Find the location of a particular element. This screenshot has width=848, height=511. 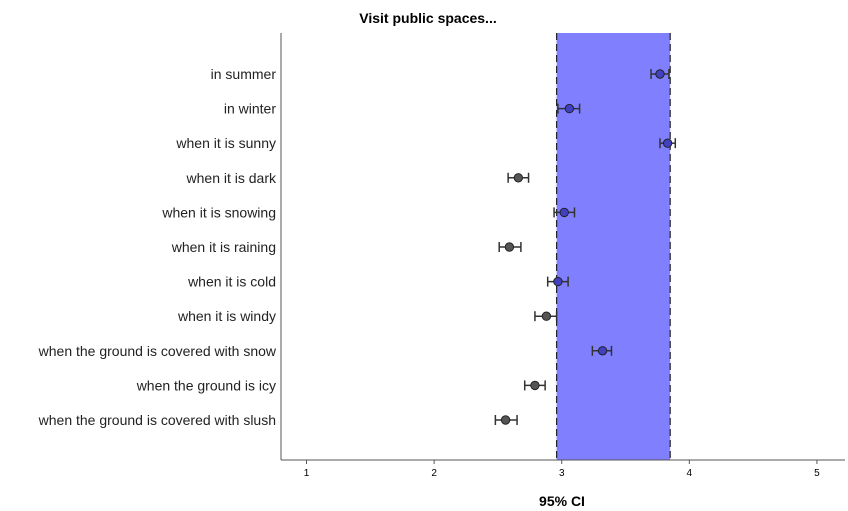

category-label: when it is raining is located at coordinates (223, 247).